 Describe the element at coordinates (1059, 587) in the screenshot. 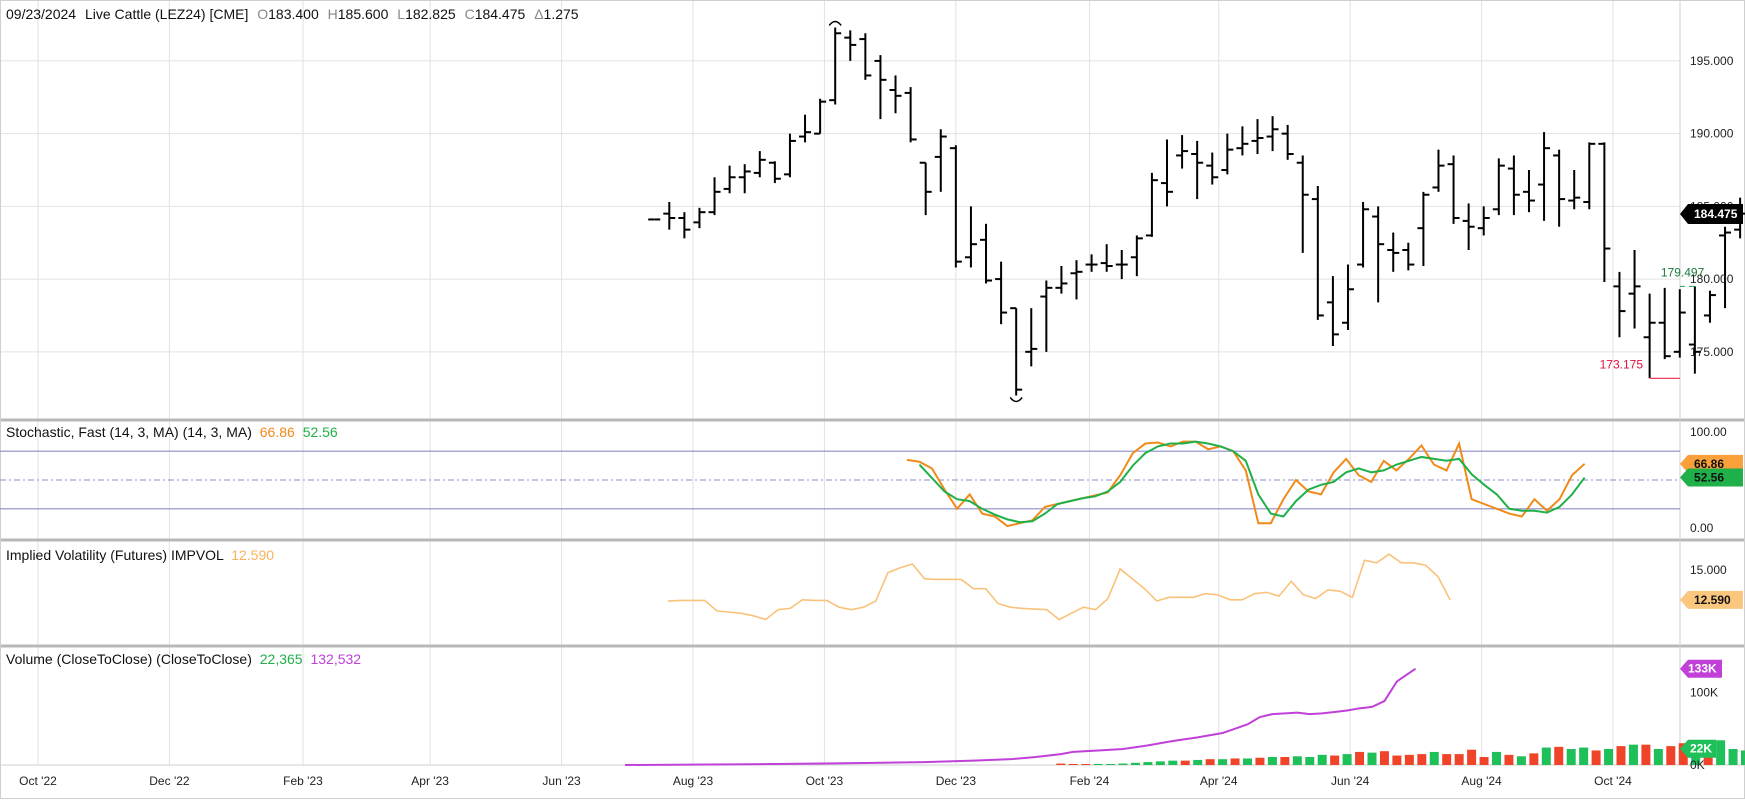

I see `implied-volatility-pane` at that location.